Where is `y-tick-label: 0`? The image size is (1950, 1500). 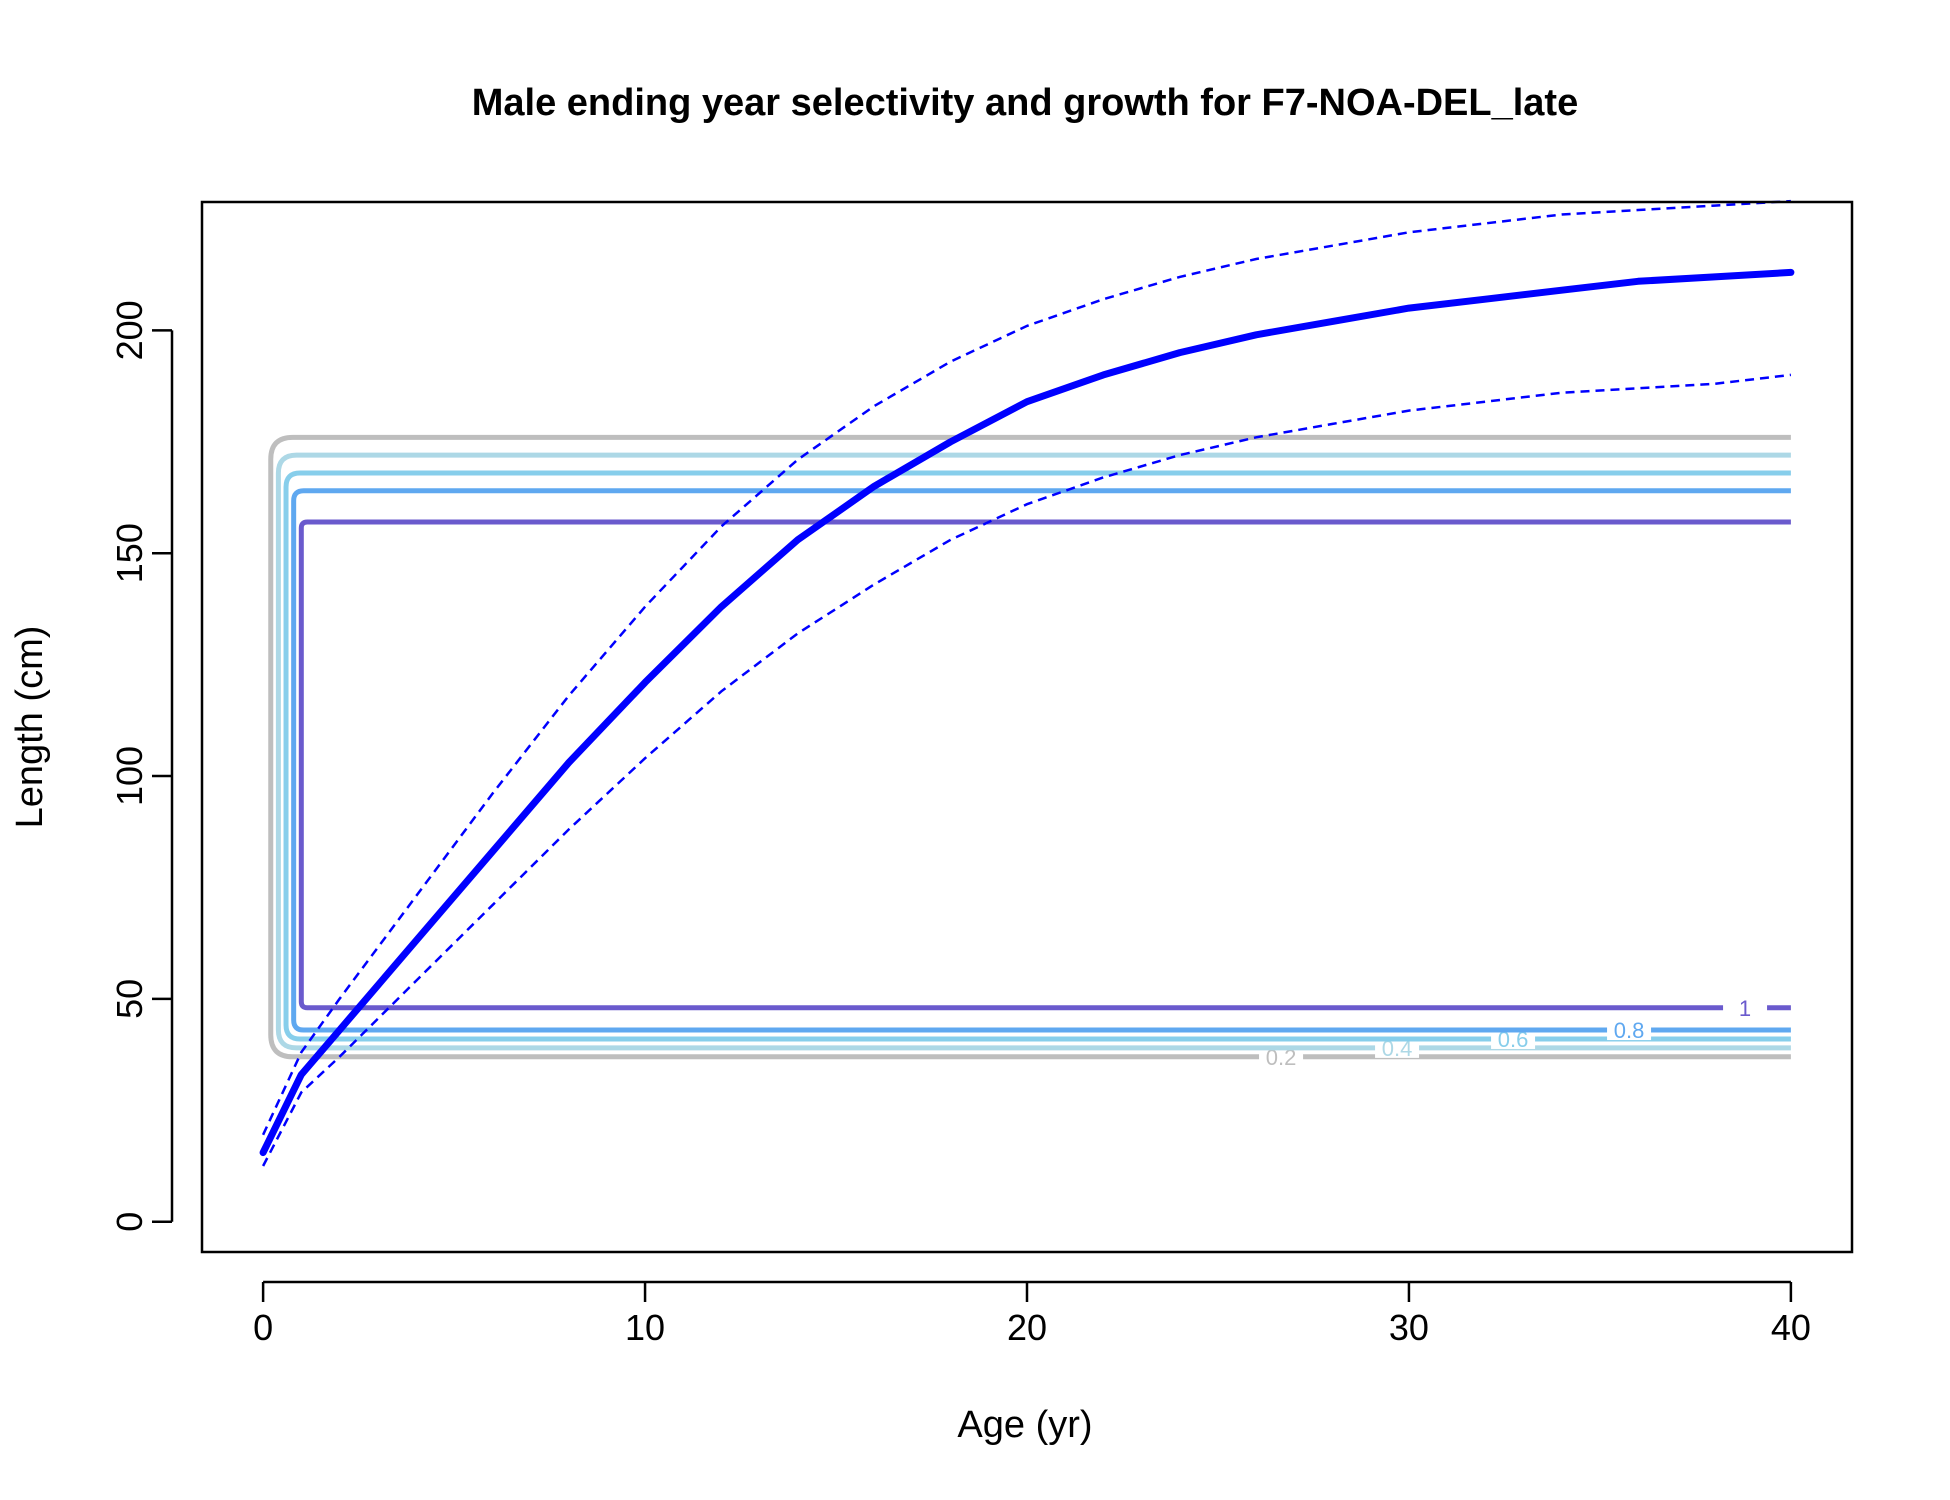
y-tick-label: 0 is located at coordinates (129, 1222).